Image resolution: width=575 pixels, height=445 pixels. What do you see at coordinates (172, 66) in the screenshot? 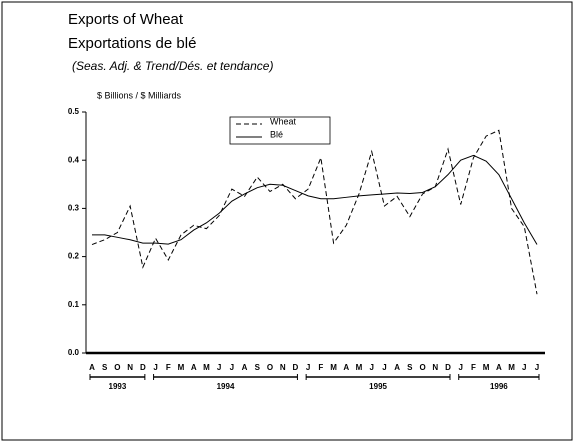
I see `chart-subtitle: (Seas. Adj. & Trend/Dés. et tendance)` at bounding box center [172, 66].